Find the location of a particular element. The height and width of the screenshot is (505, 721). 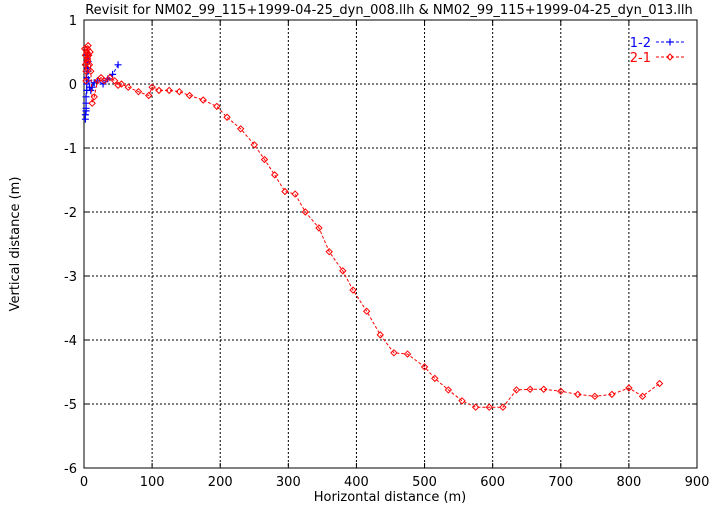

y-tick-label: -3 is located at coordinates (70, 277).